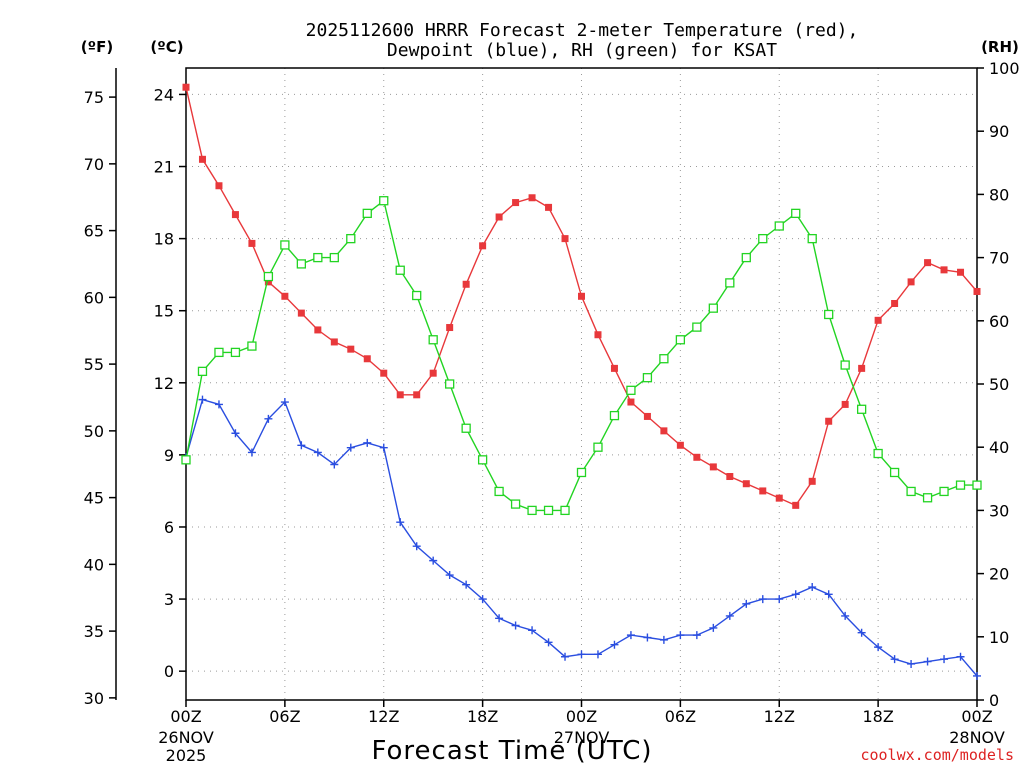 Image resolution: width=1024 pixels, height=768 pixels. Describe the element at coordinates (999, 637) in the screenshot. I see `rh-tick-label: 10` at that location.